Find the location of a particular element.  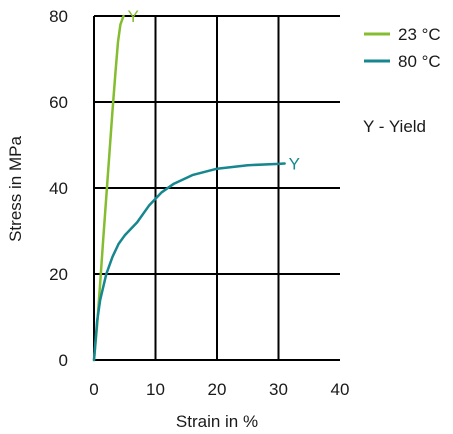

y-axis-title: Stress in MPa is located at coordinates (15, 189).